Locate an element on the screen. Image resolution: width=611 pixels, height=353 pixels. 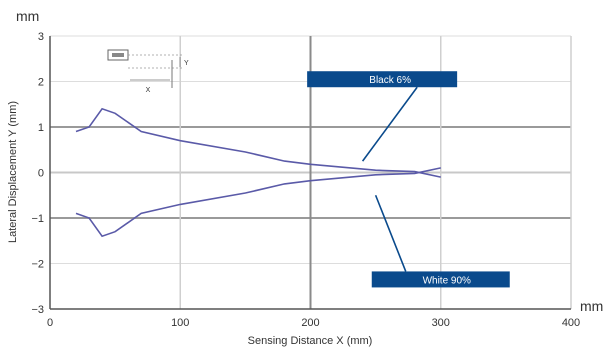
y-tick-label: −1 is located at coordinates (37, 219).